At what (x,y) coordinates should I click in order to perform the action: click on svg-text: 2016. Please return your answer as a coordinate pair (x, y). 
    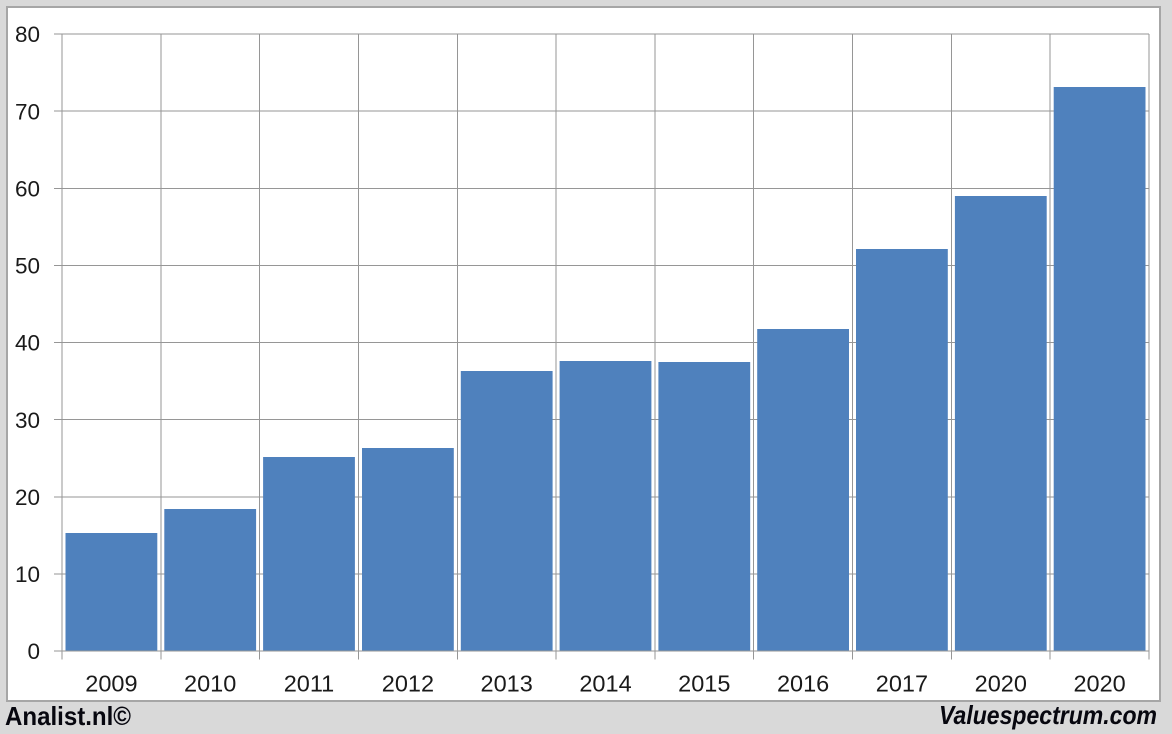
    Looking at the image, I should click on (803, 684).